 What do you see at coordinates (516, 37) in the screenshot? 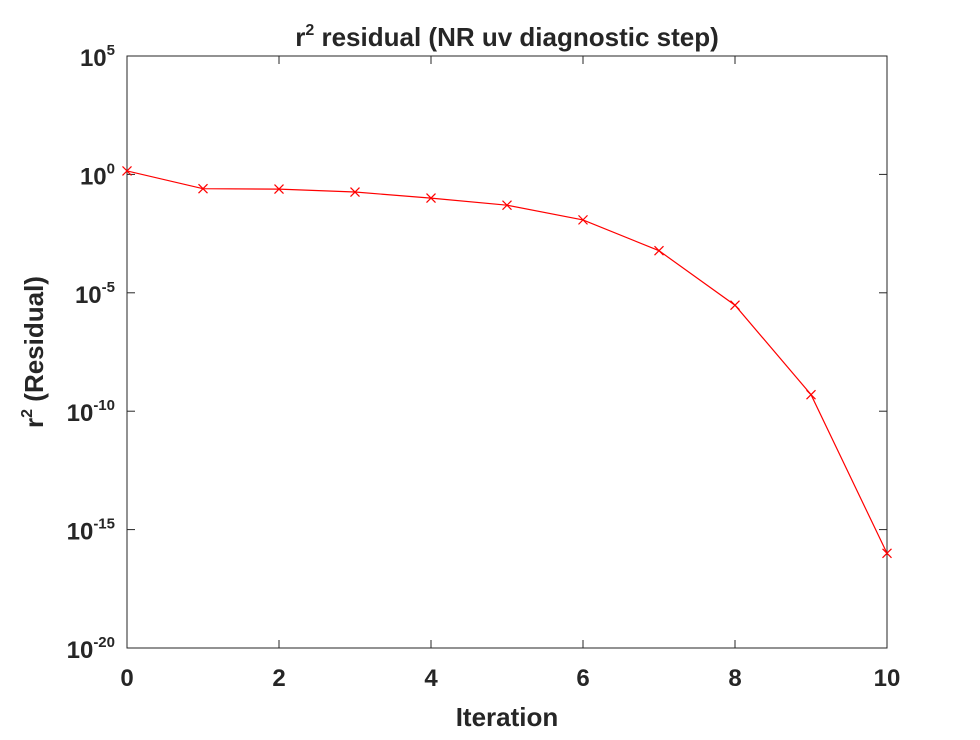
I see `chart-title-rest: residual (NR uv diagnostic step)` at bounding box center [516, 37].